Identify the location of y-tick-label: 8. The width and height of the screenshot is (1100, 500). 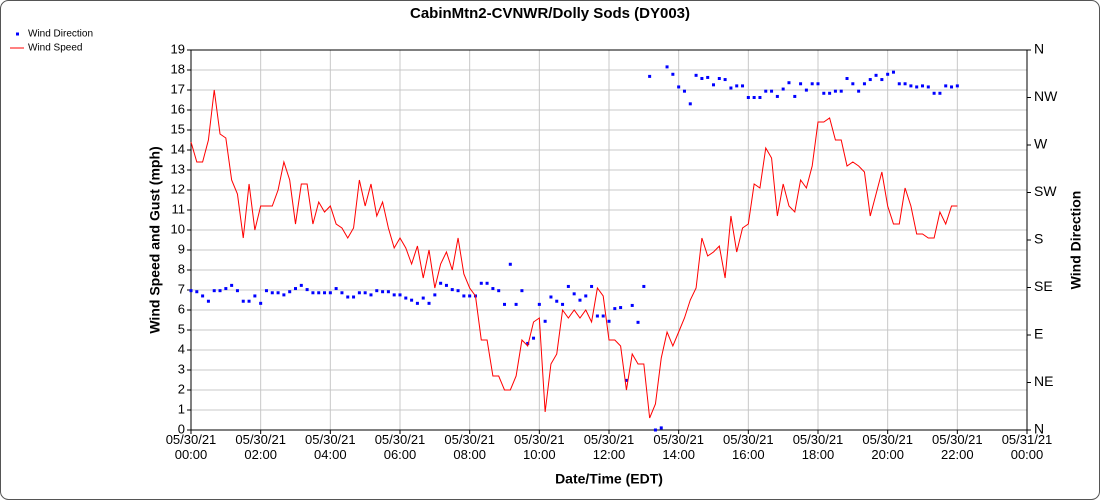
(181, 268).